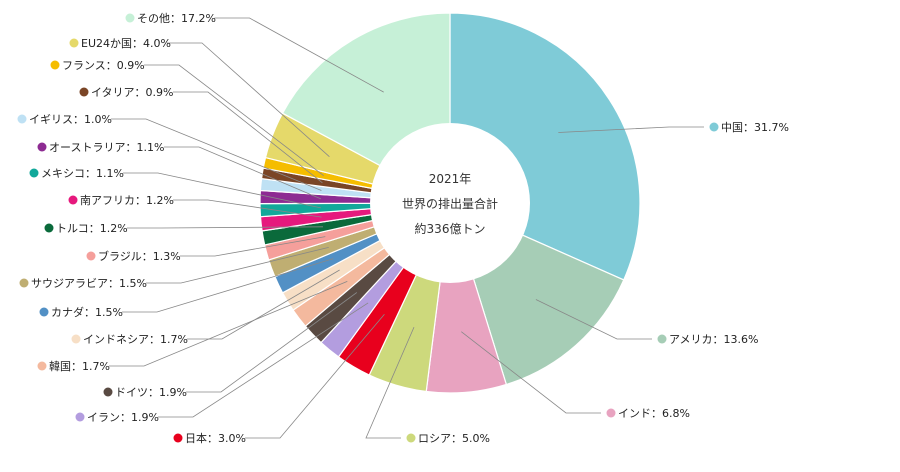  Describe the element at coordinates (89, 283) in the screenshot. I see `slice-label-10: サウジアラビア：1.5%` at that location.